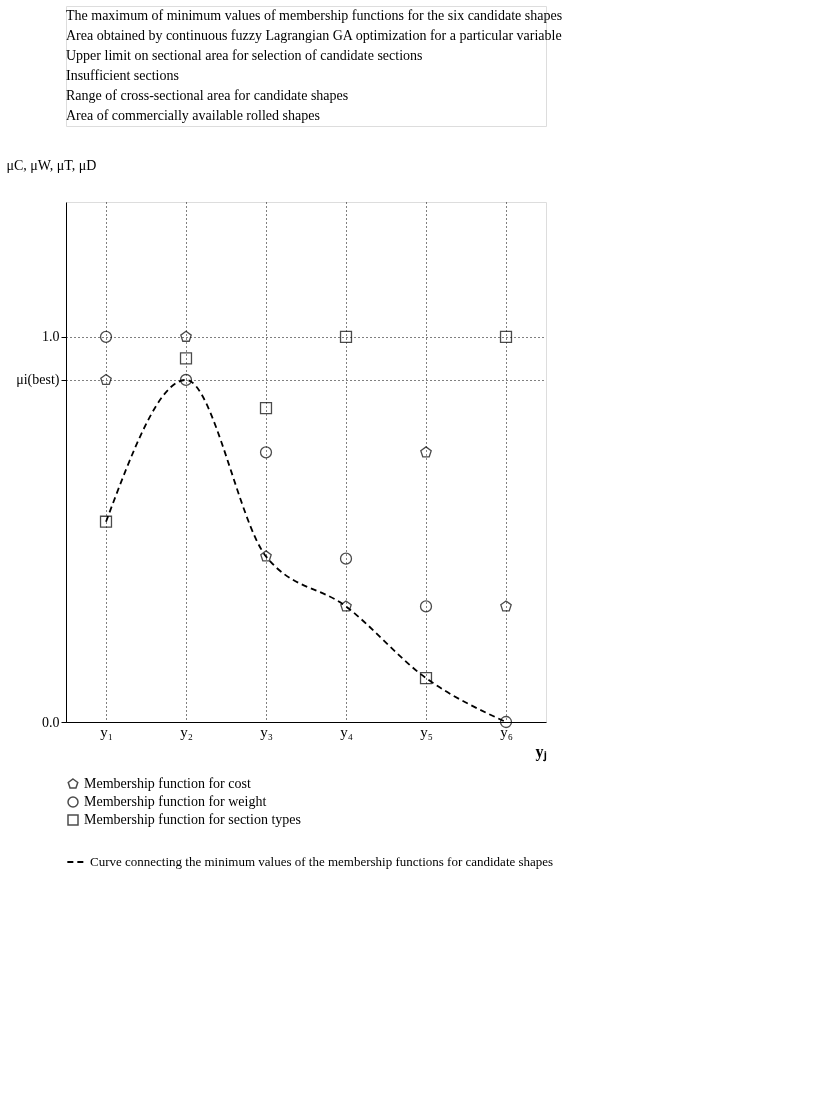  Describe the element at coordinates (346, 731) in the screenshot. I see `x-tick-label: y₄` at that location.